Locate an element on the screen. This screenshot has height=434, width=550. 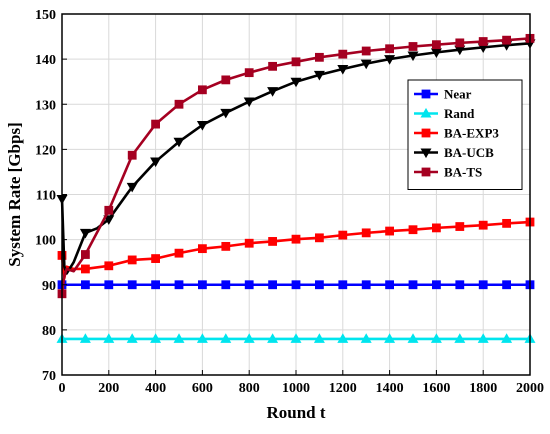
y-tick-label: 80 is located at coordinates (49, 331).